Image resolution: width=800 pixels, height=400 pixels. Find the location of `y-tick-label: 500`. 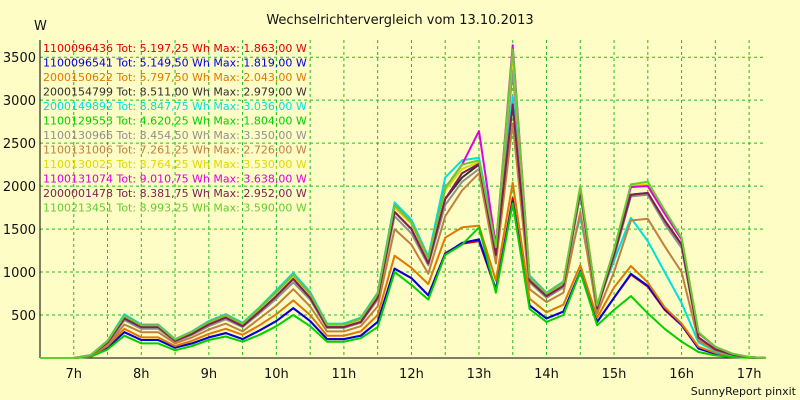

y-tick-label: 500 is located at coordinates (23, 316).